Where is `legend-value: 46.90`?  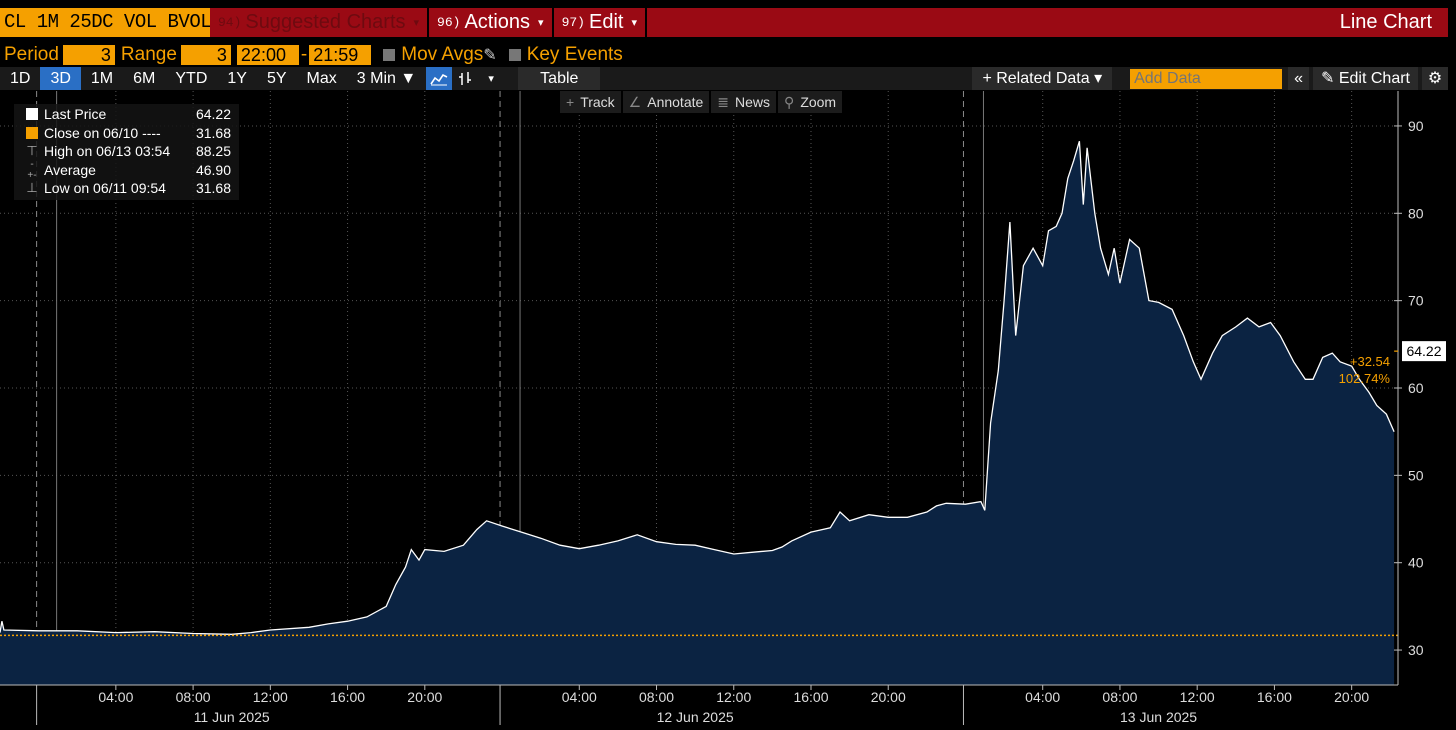
legend-value: 46.90 is located at coordinates (213, 169).